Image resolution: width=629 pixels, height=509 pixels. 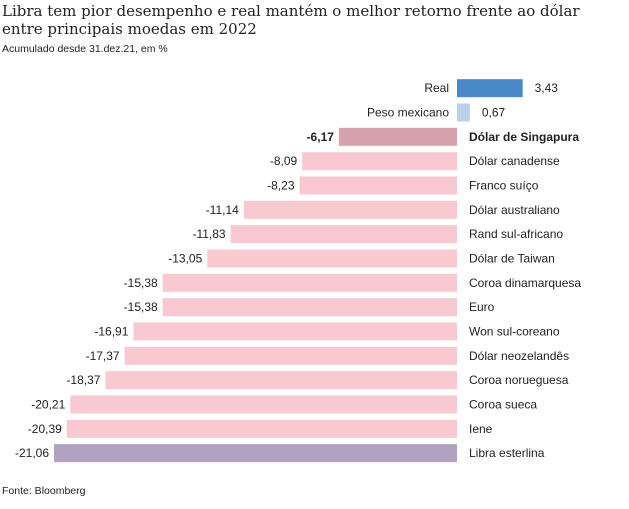 I want to click on value-label-rand-sul-africano: -11,83, so click(x=208, y=234).